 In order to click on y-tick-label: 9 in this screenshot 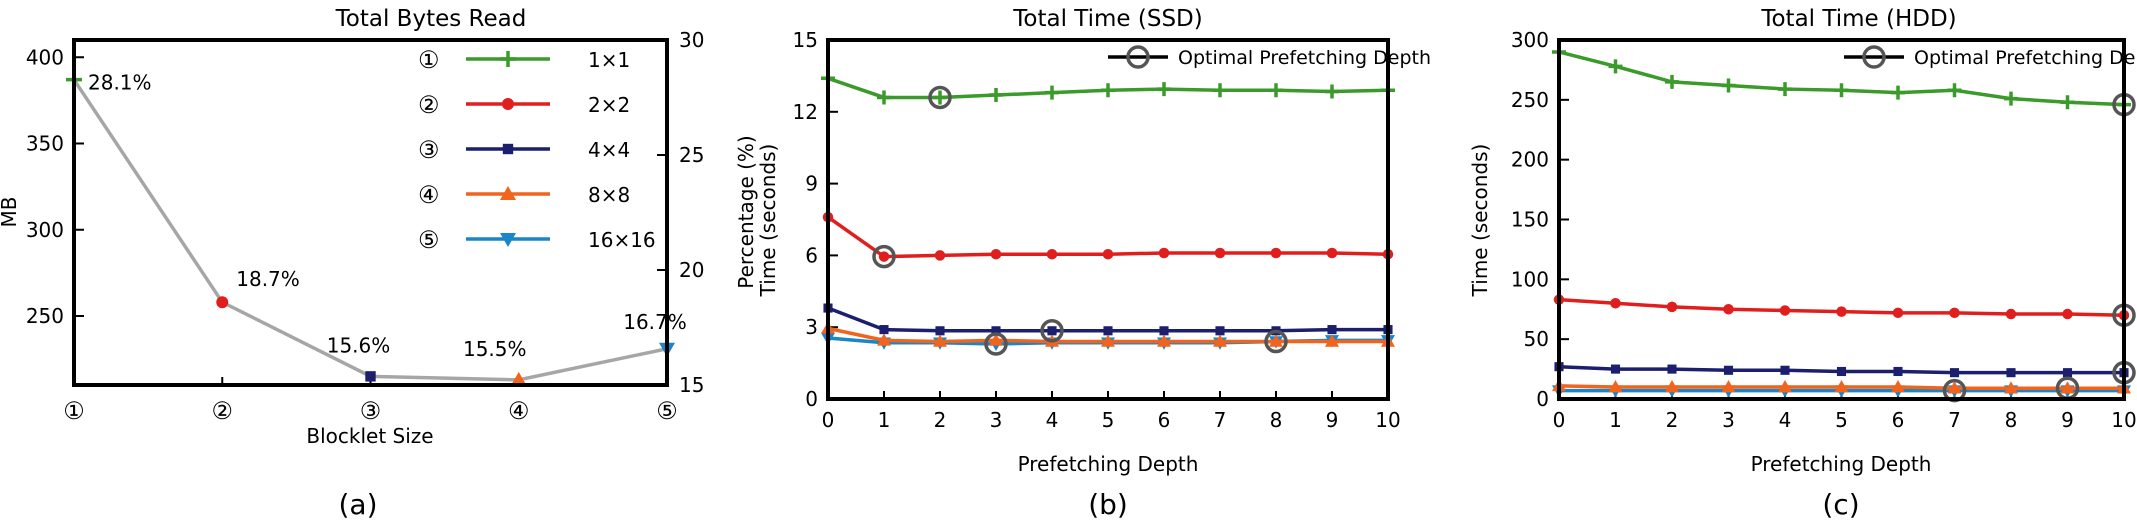, I will do `click(811, 184)`.